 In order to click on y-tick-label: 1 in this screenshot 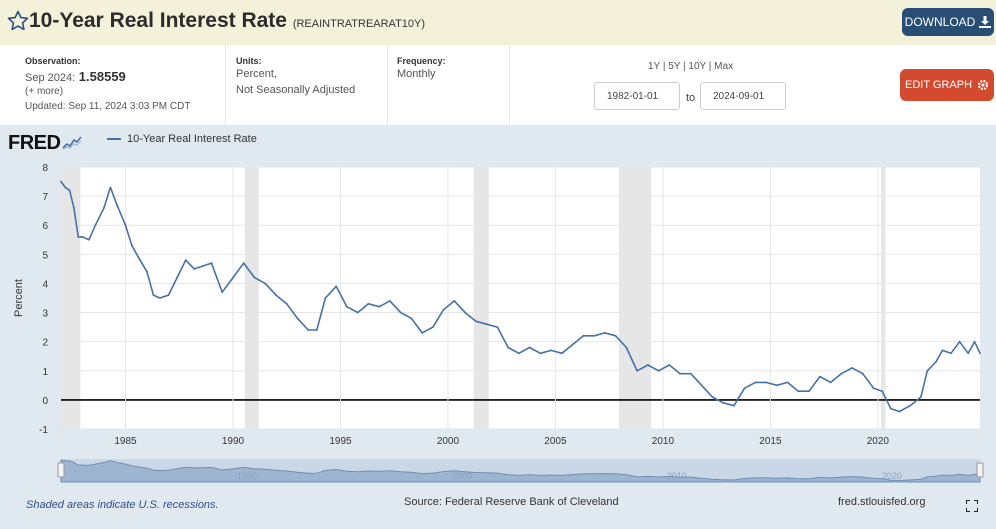, I will do `click(45, 372)`.